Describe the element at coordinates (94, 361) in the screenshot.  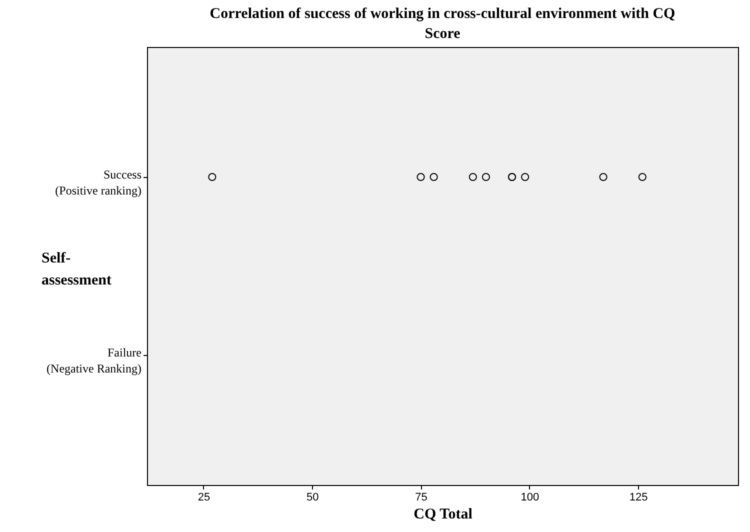
I see `y-tick-label: Failure (Negative Ranking)` at that location.